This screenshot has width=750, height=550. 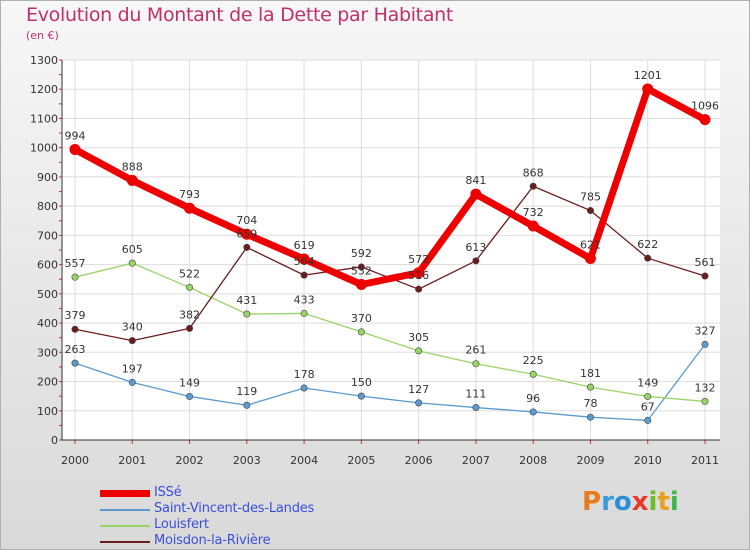 What do you see at coordinates (75, 460) in the screenshot?
I see `x-tick-label: 2000` at bounding box center [75, 460].